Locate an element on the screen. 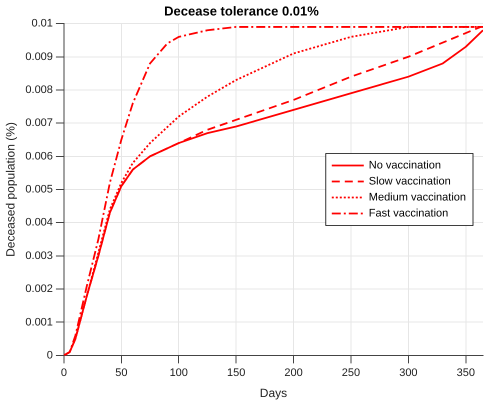 This screenshot has height=405, width=487. y-tick-label: 0.008 is located at coordinates (39, 90).